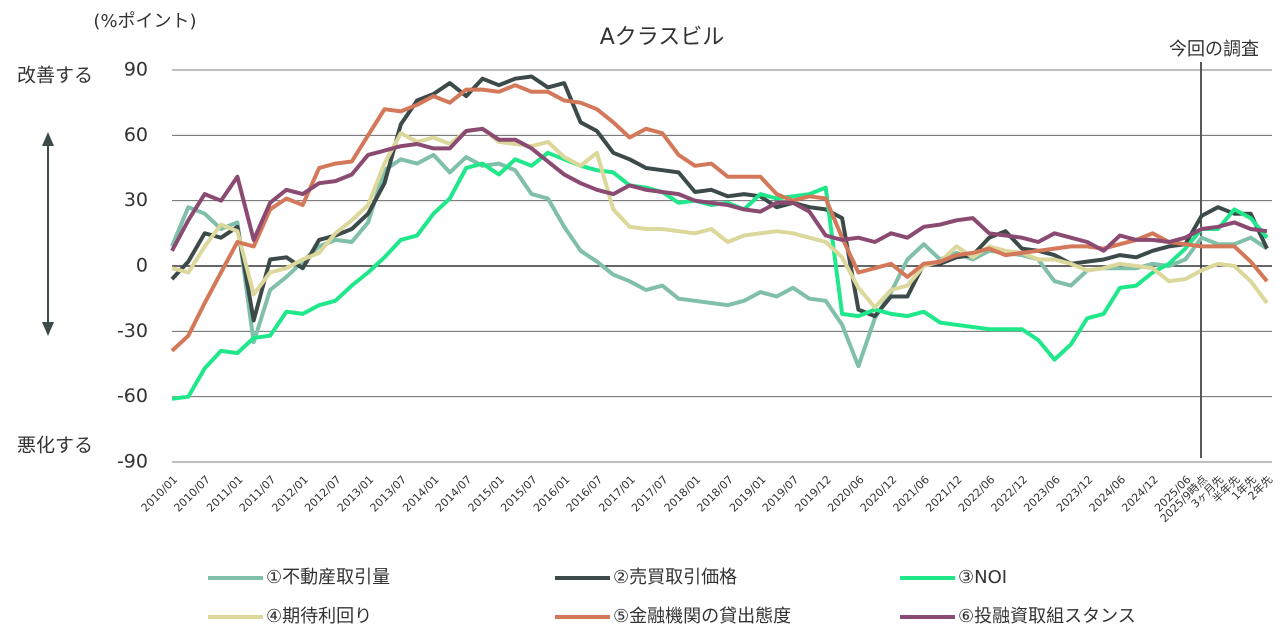 This screenshot has height=630, width=1283. What do you see at coordinates (136, 135) in the screenshot?
I see `y-tick-label: 60` at bounding box center [136, 135].